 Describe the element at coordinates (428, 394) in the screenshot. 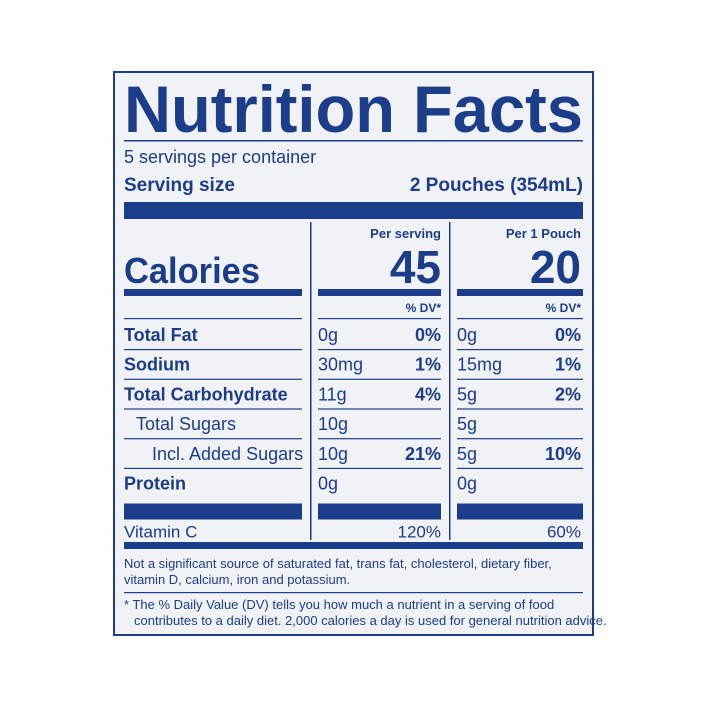

I see `daily-value: 4%` at that location.